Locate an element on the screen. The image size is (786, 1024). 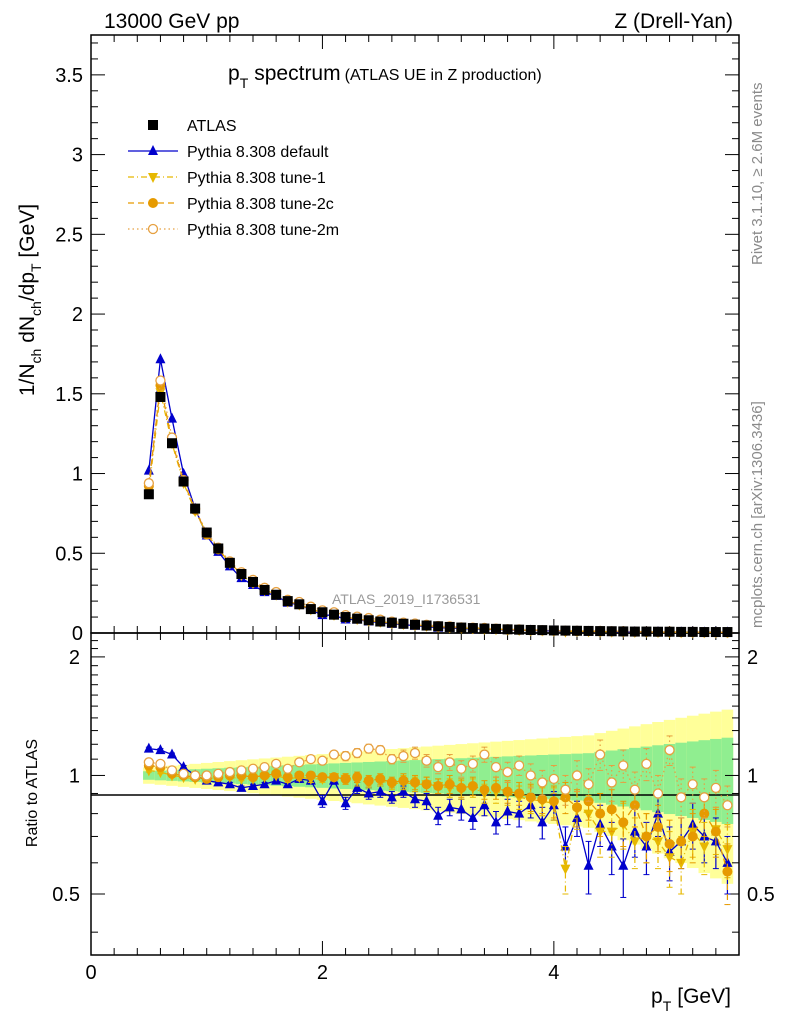
x-axis-label: pT [GeV] is located at coordinates (691, 999).